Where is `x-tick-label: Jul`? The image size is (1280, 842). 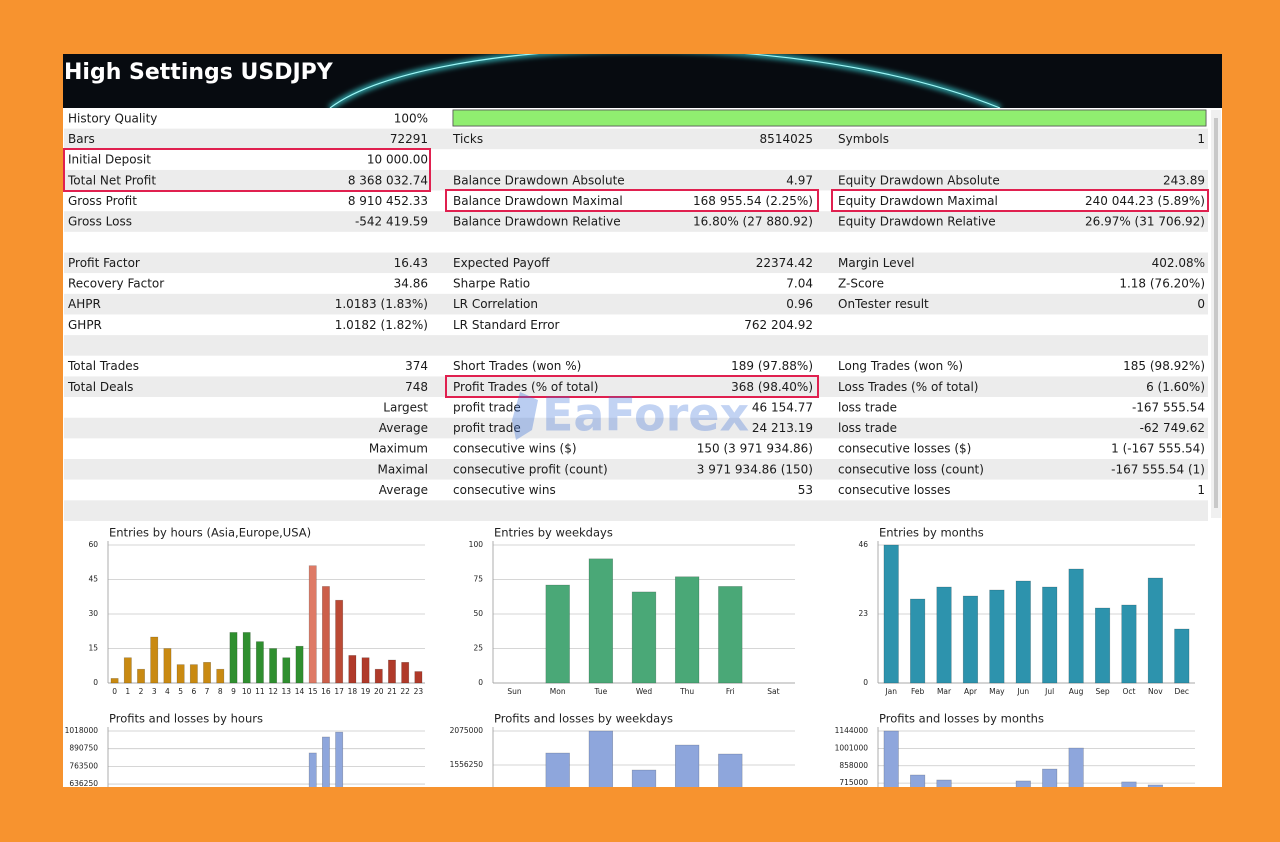
x-tick-label: Jul is located at coordinates (1049, 691).